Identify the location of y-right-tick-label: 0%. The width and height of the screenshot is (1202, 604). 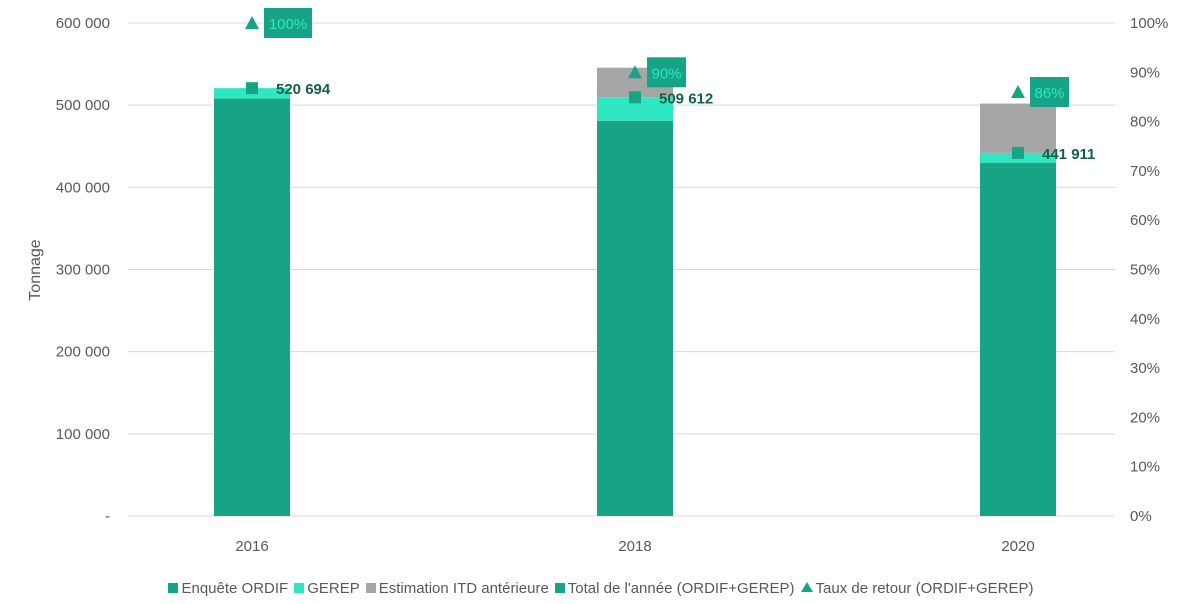
(1141, 516).